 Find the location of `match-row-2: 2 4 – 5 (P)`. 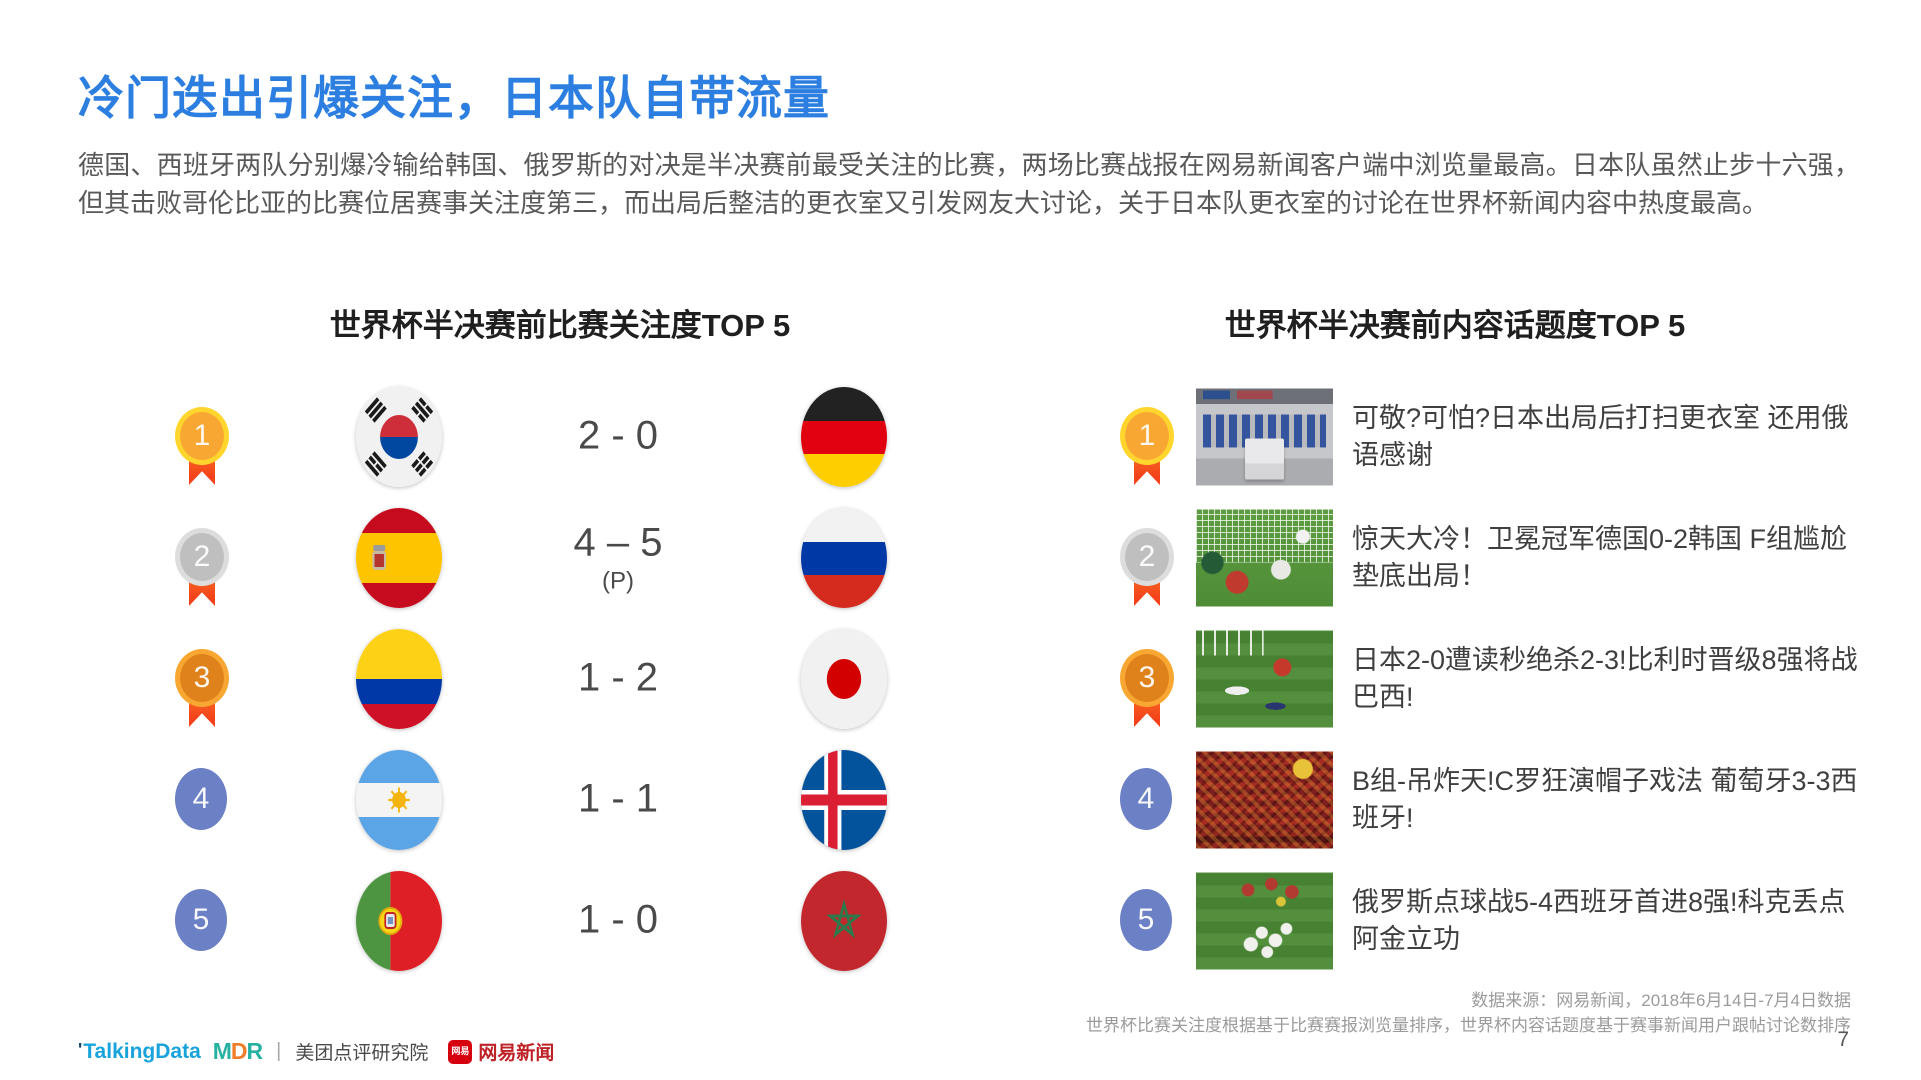

match-row-2: 2 4 – 5 (P) is located at coordinates (960, 557).